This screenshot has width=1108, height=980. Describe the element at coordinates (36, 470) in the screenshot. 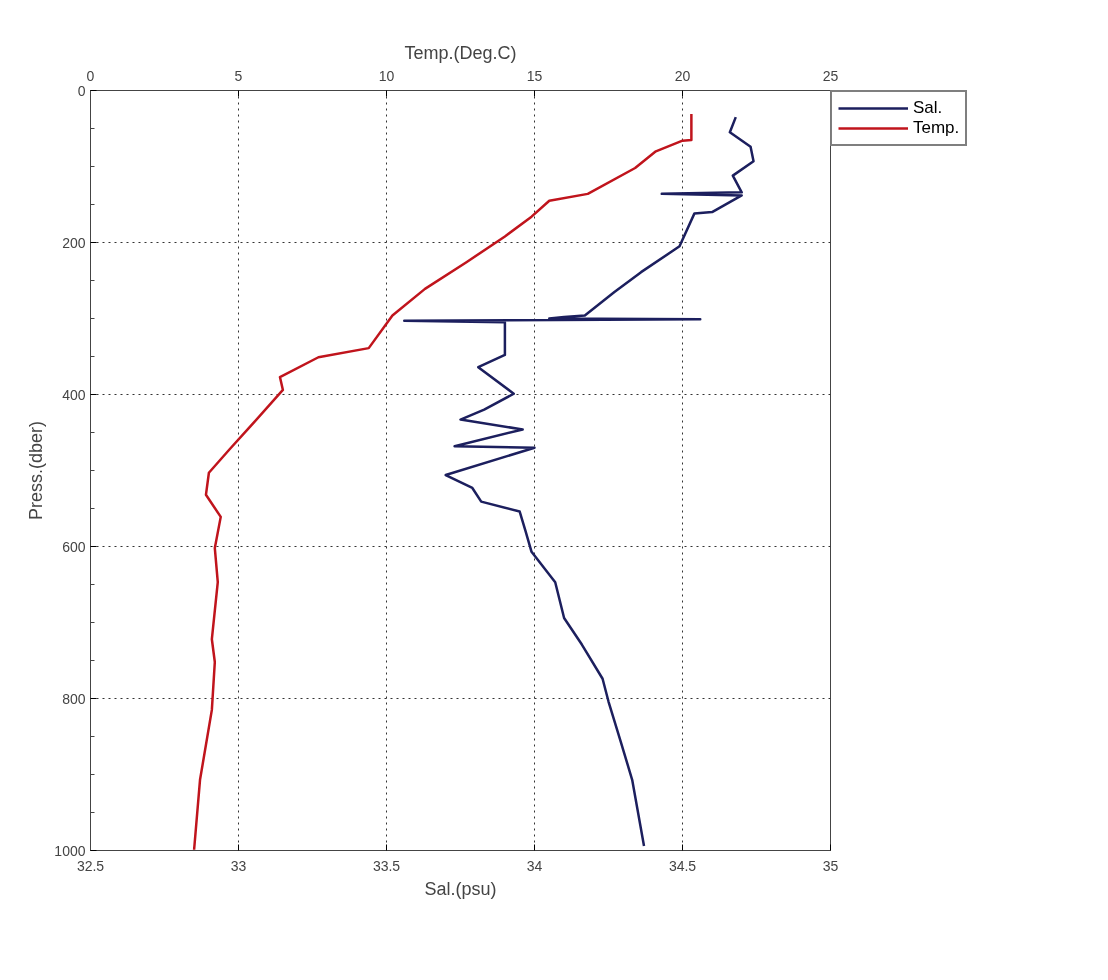

I see `y-axis-title: Press.(dber)` at that location.